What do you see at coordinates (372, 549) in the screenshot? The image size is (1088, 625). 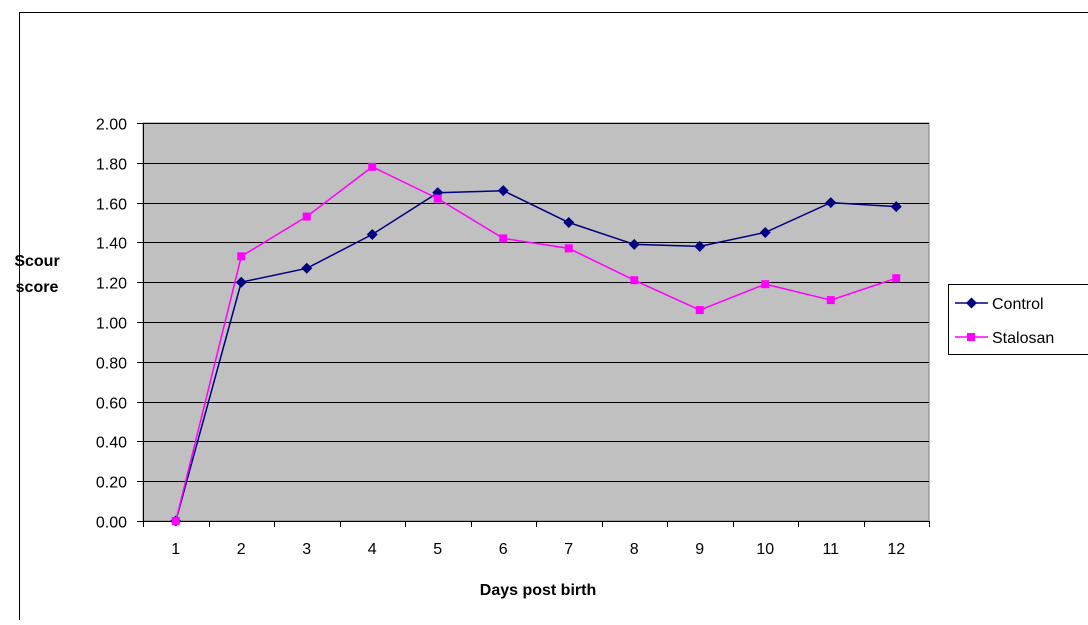 I see `x-tick-label: 4` at bounding box center [372, 549].